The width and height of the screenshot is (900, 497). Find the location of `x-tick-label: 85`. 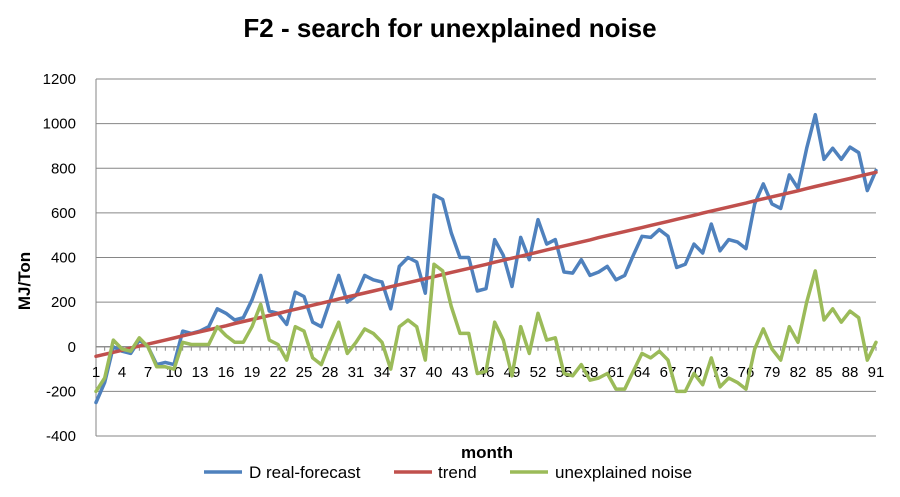

x-tick-label: 85 is located at coordinates (824, 372).